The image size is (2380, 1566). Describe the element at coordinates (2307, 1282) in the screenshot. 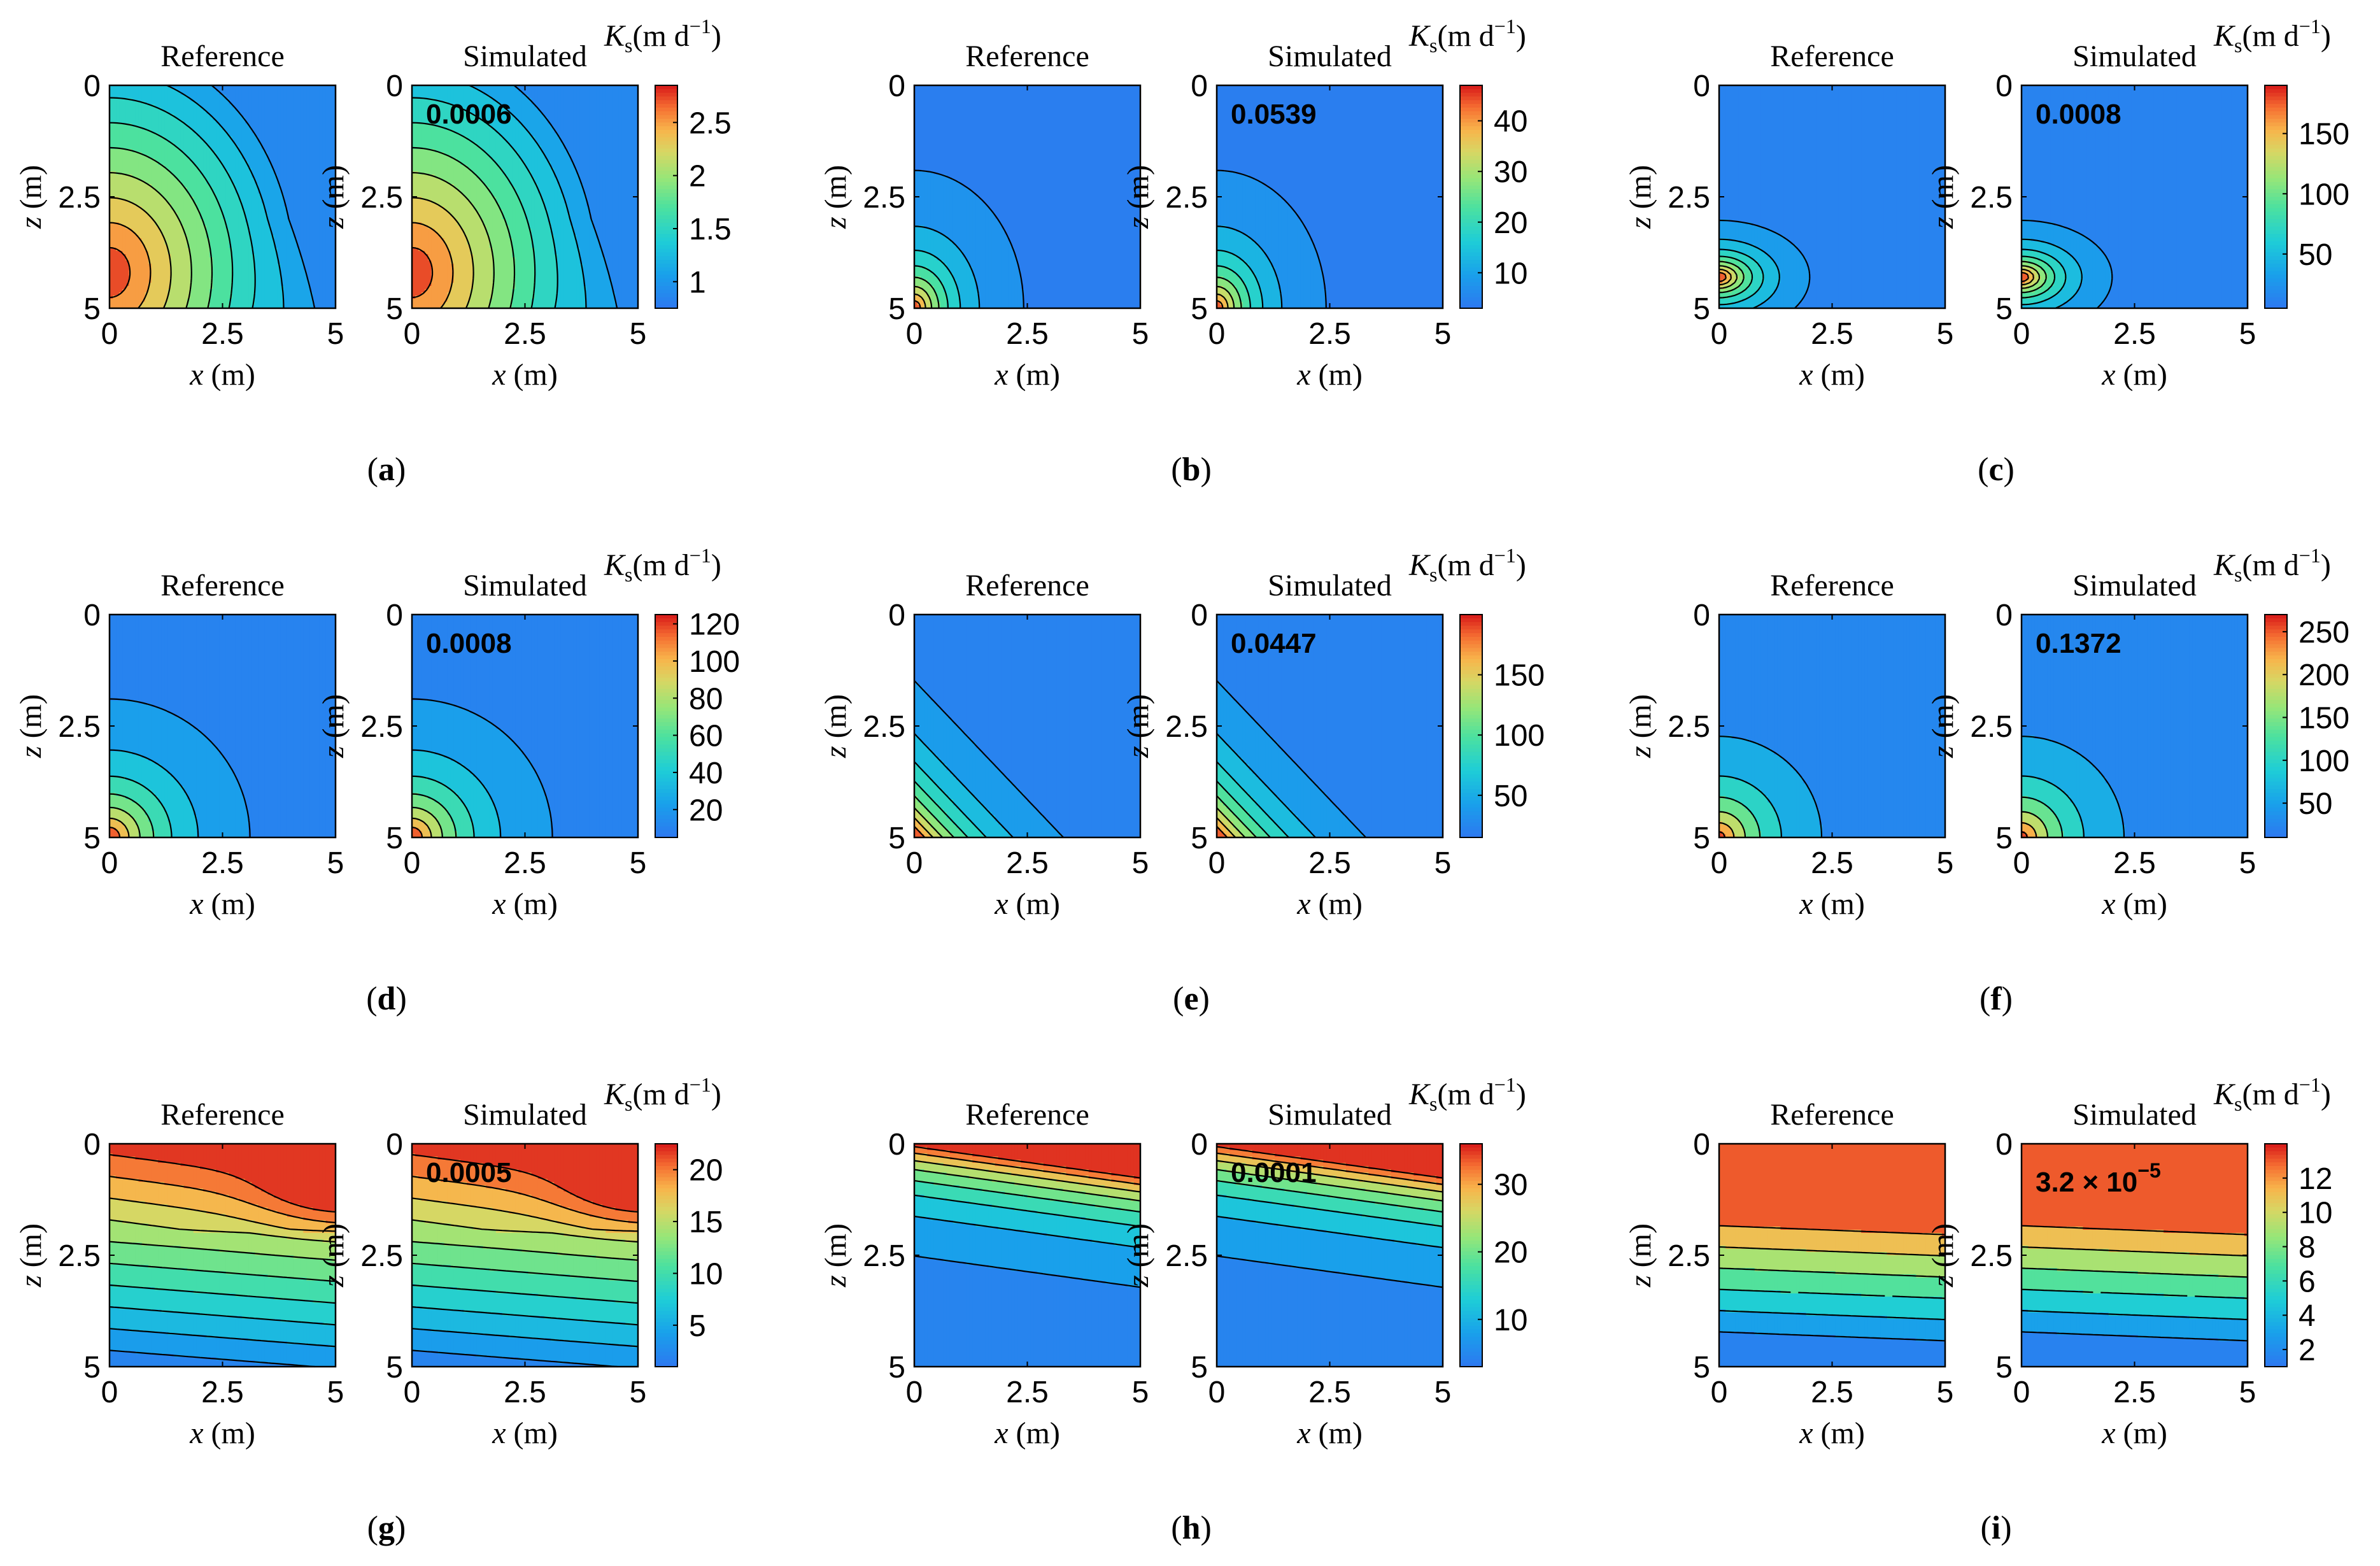

I see `colorbar-tick-label: 6` at that location.